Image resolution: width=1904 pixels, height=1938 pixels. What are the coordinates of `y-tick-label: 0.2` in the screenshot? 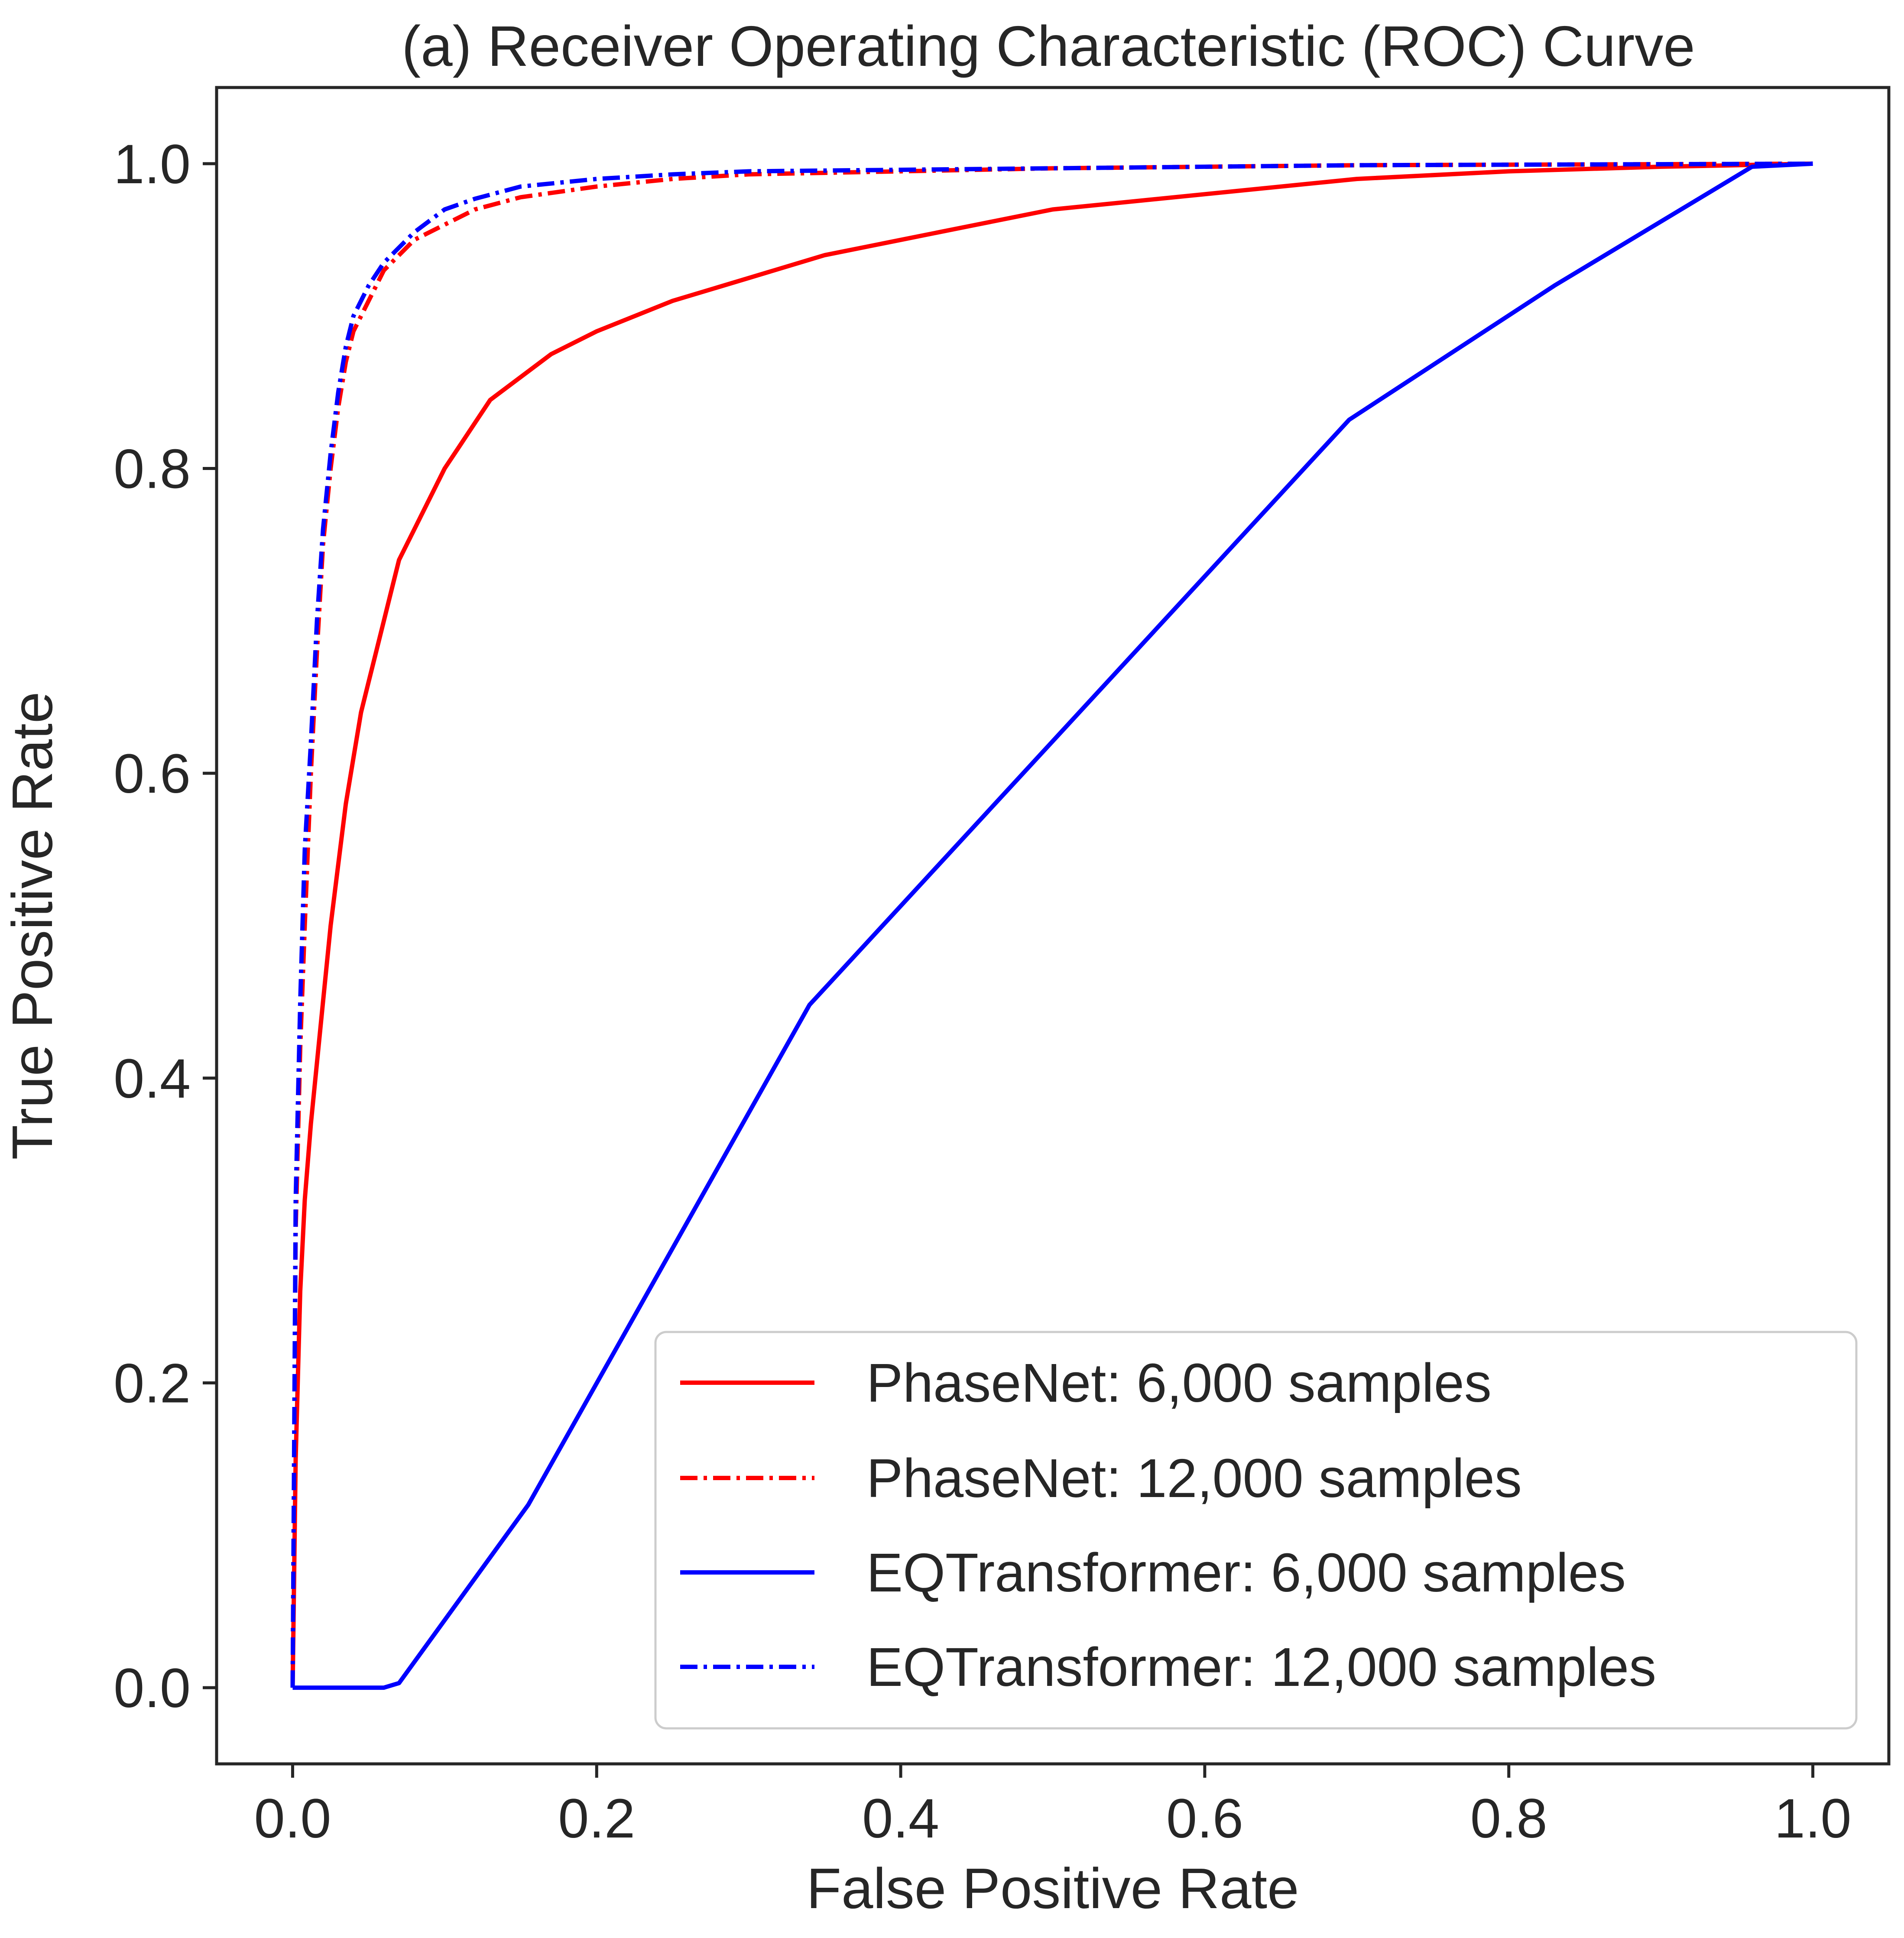 It's located at (152, 1383).